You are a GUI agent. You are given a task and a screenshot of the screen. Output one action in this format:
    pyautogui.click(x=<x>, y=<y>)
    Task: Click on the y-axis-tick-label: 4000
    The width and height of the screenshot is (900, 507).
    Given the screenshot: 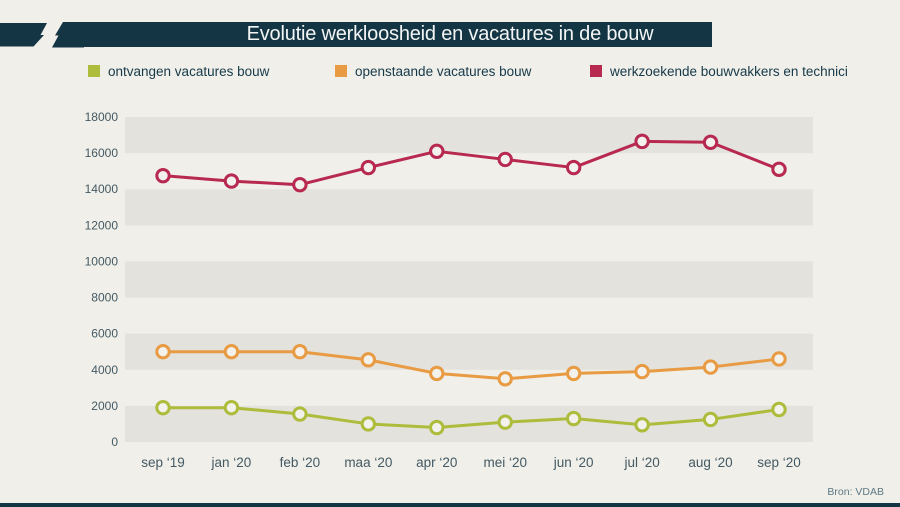 What is the action you would take?
    pyautogui.click(x=104, y=370)
    